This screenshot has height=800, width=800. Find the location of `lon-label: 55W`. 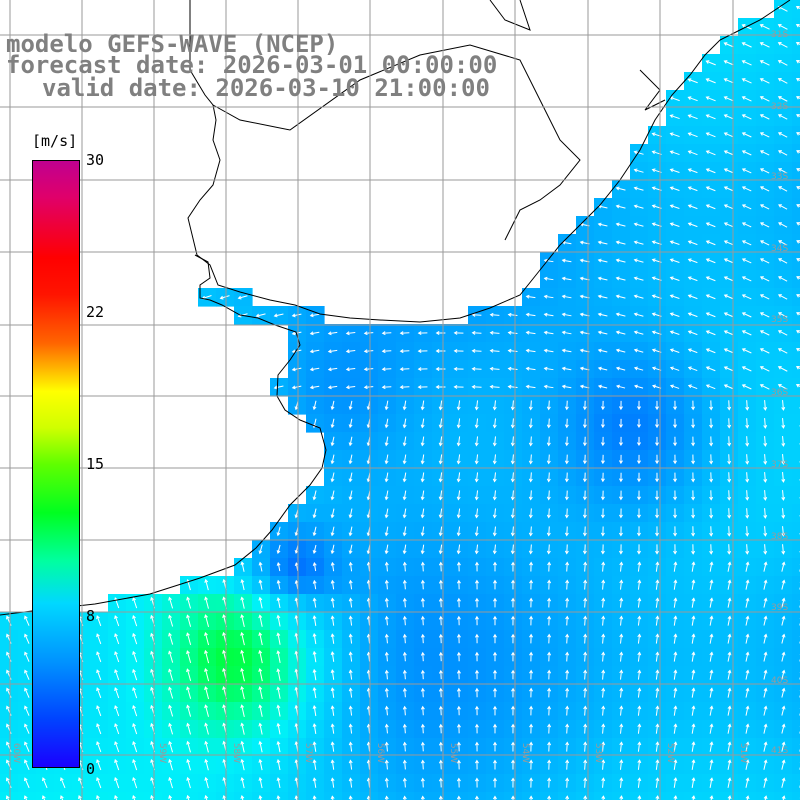

lon-label: 55W is located at coordinates (453, 753).